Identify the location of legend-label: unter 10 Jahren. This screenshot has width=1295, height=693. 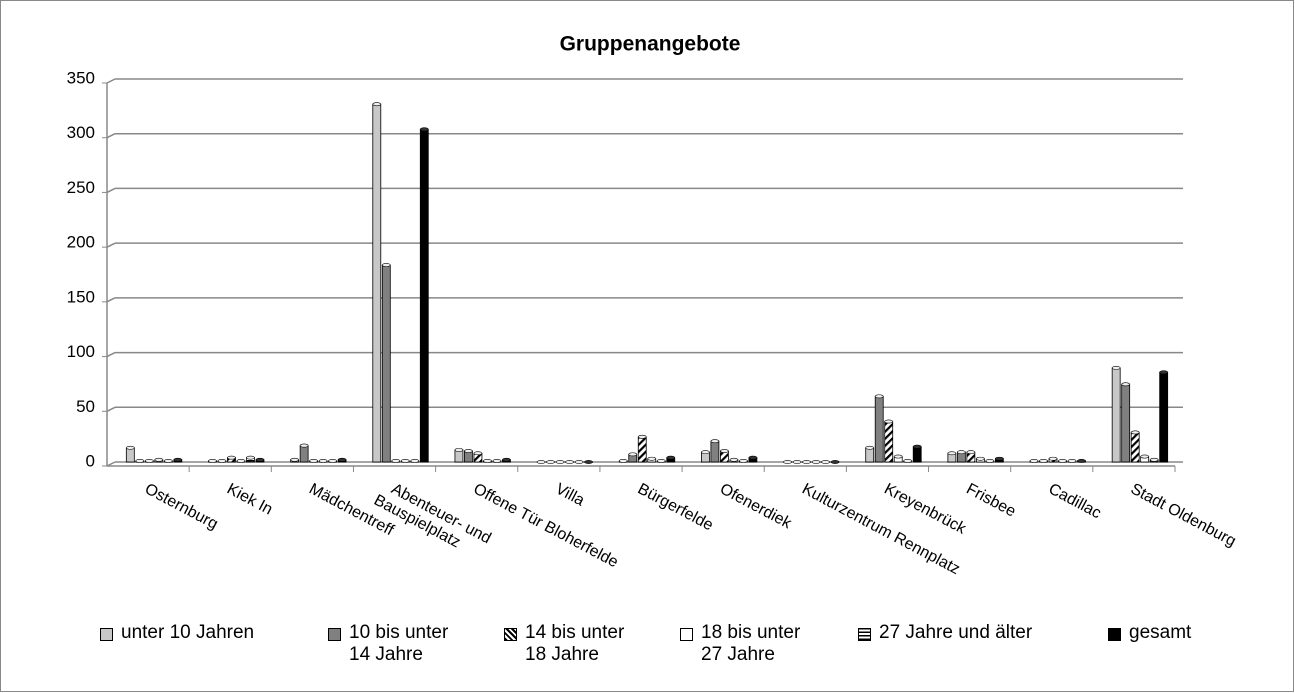
(188, 632).